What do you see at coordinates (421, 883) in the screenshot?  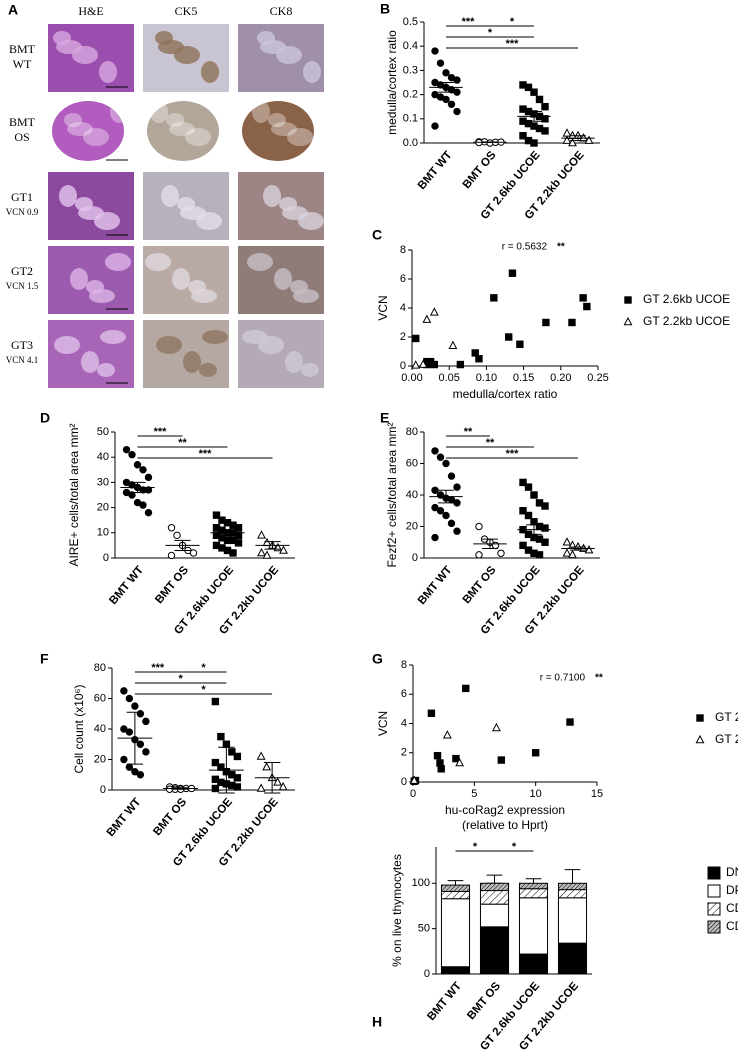 I see `y-tick-label: 100` at bounding box center [421, 883].